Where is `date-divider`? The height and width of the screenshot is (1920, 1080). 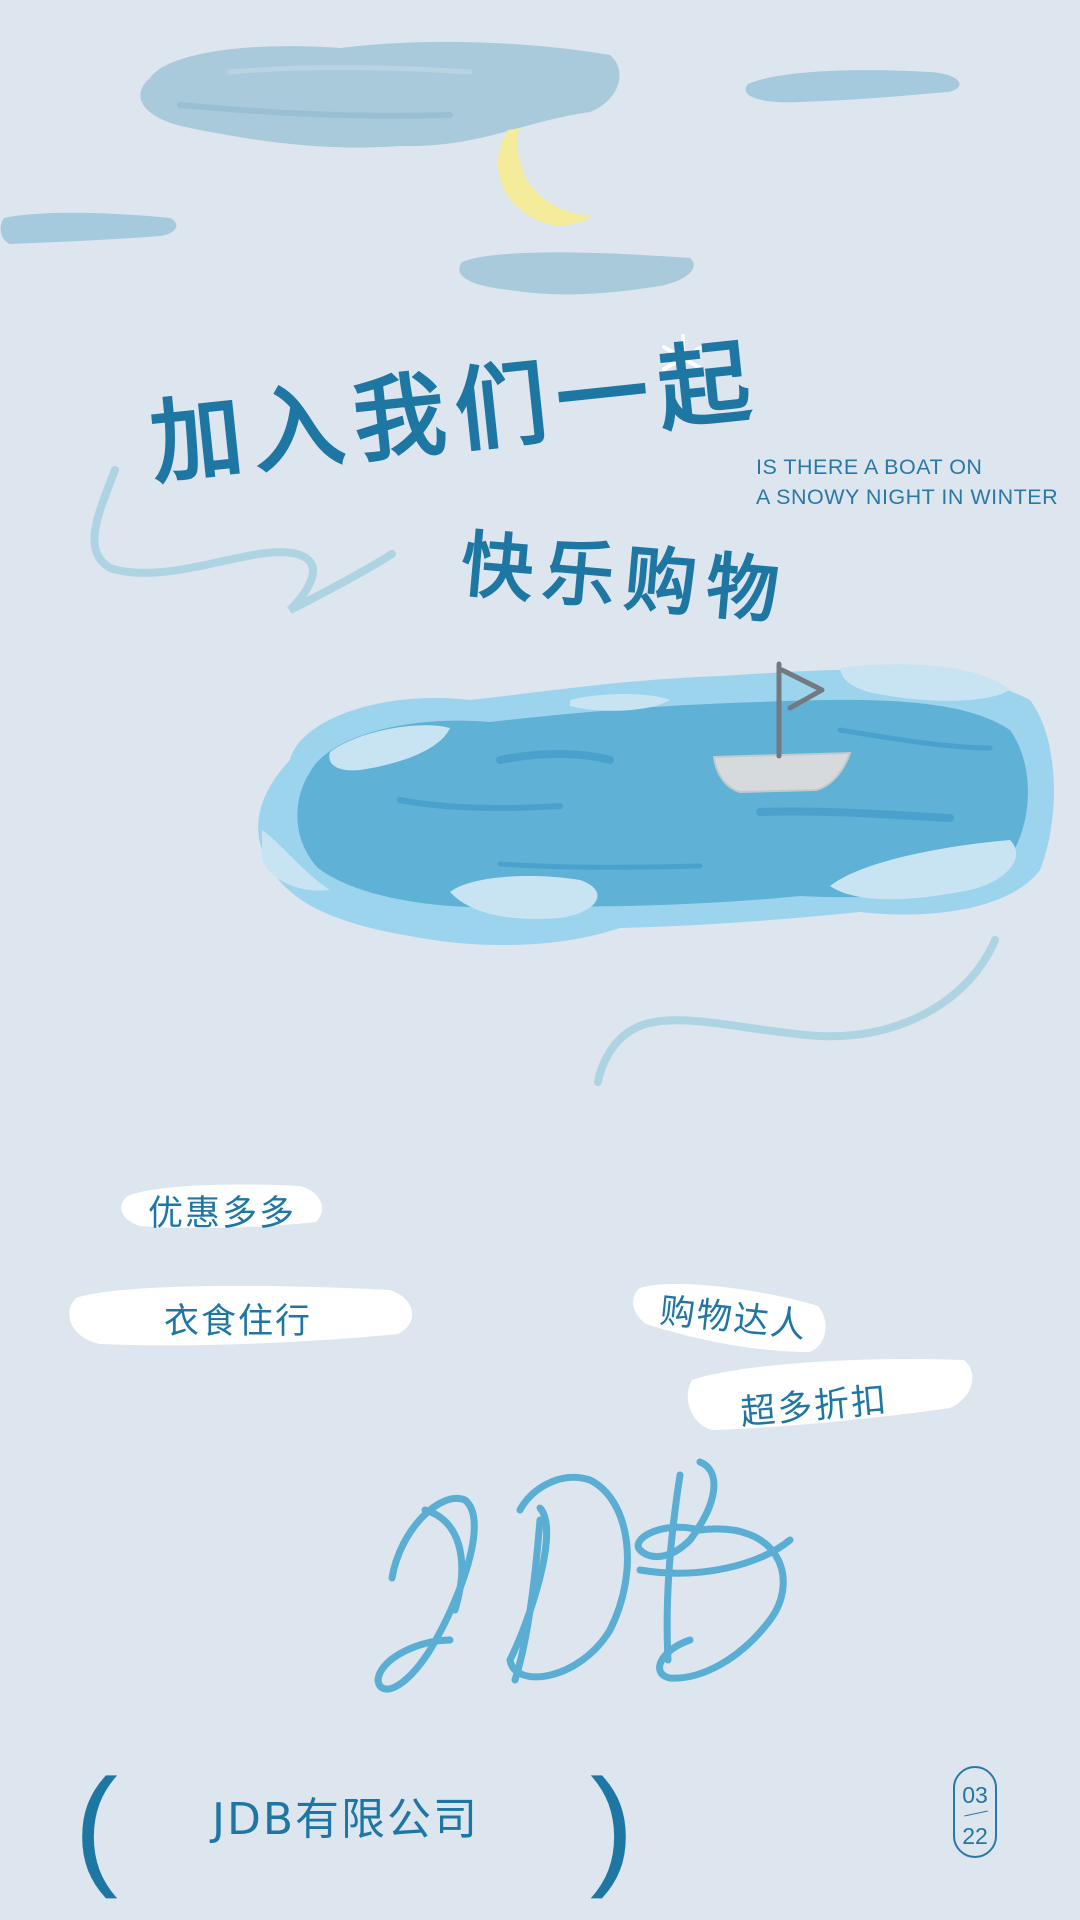
date-divider is located at coordinates (976, 1813).